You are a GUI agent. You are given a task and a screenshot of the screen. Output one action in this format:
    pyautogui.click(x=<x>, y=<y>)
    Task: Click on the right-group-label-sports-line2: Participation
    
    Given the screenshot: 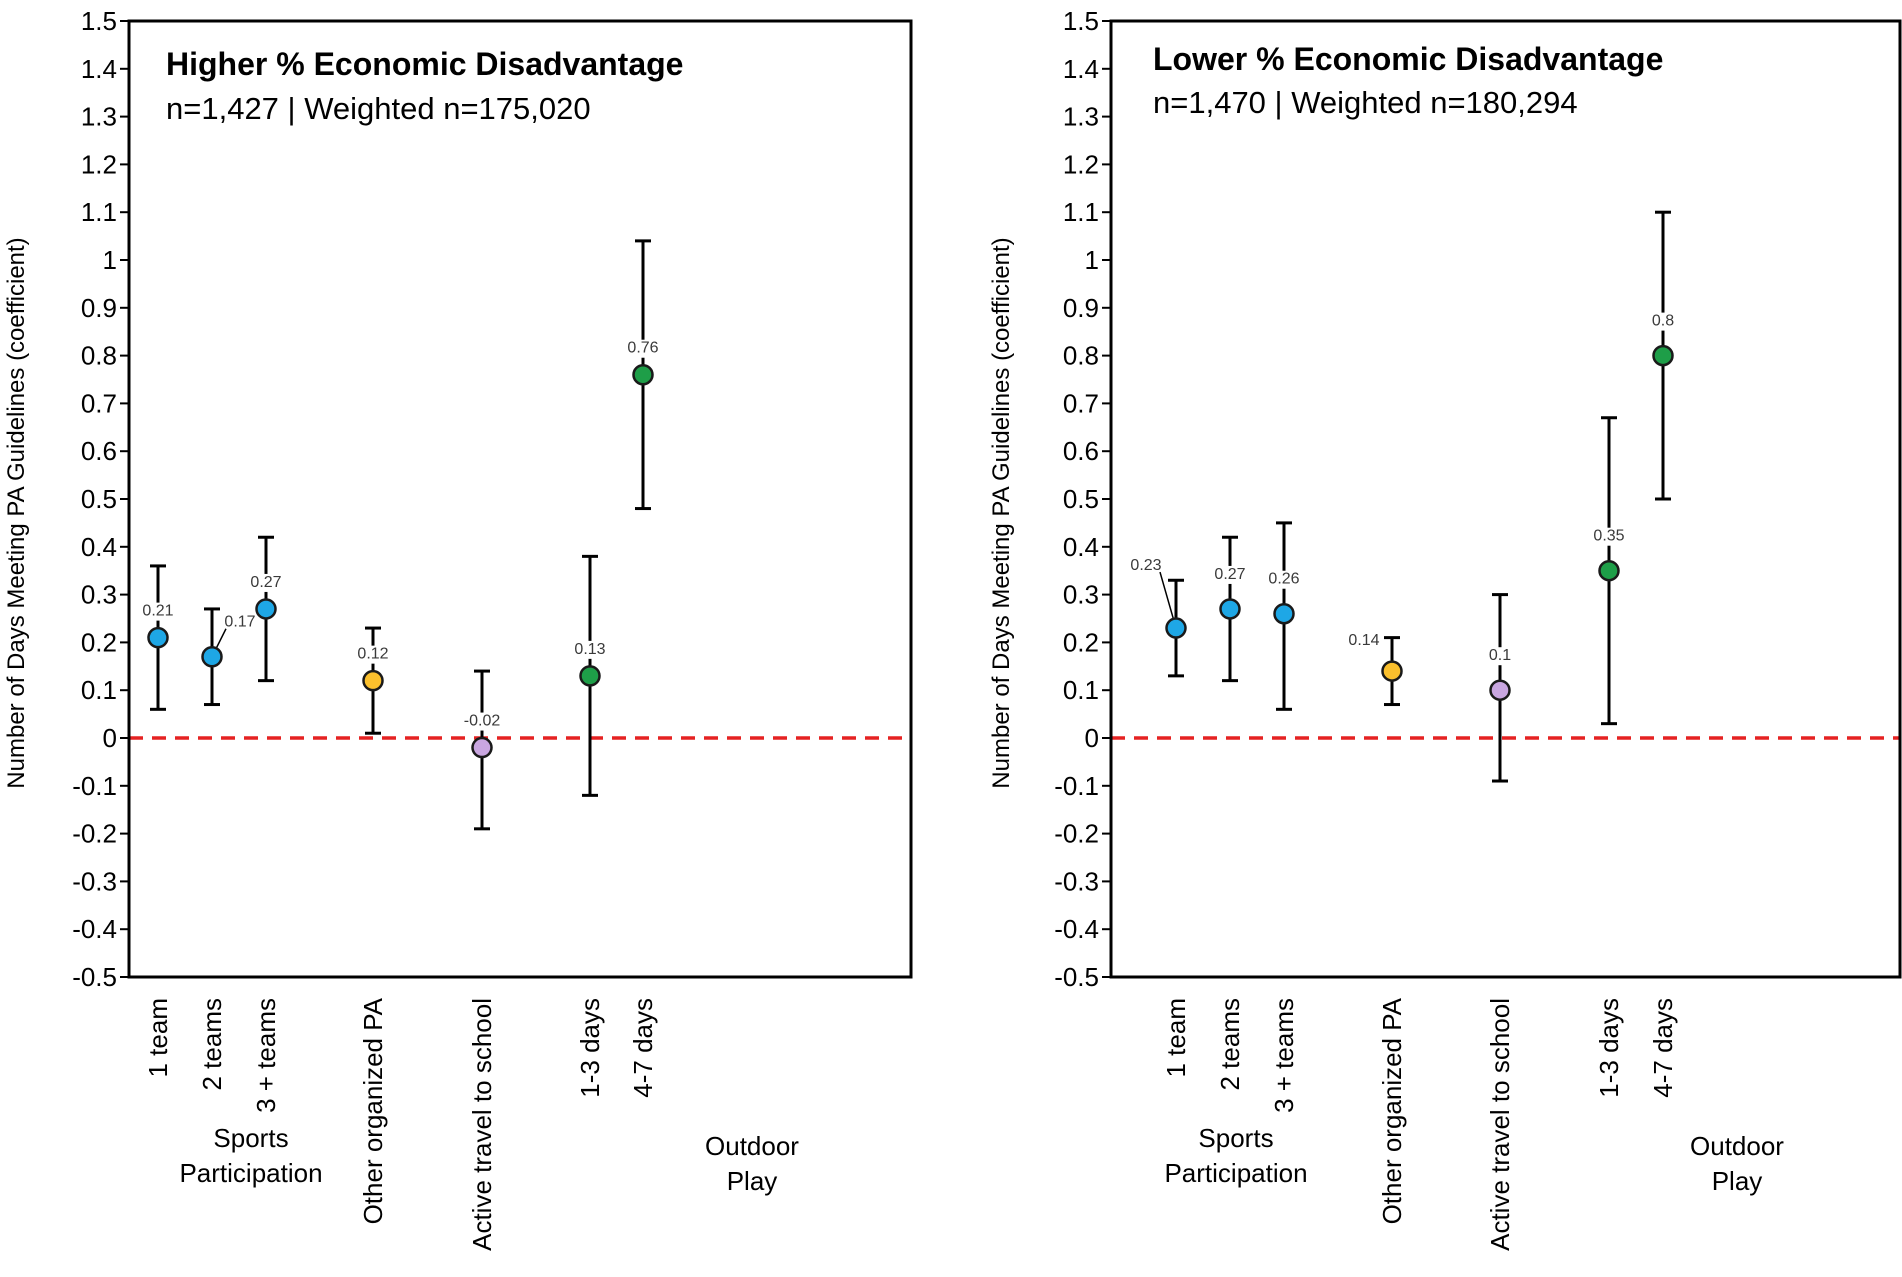 What is the action you would take?
    pyautogui.click(x=1235, y=1173)
    